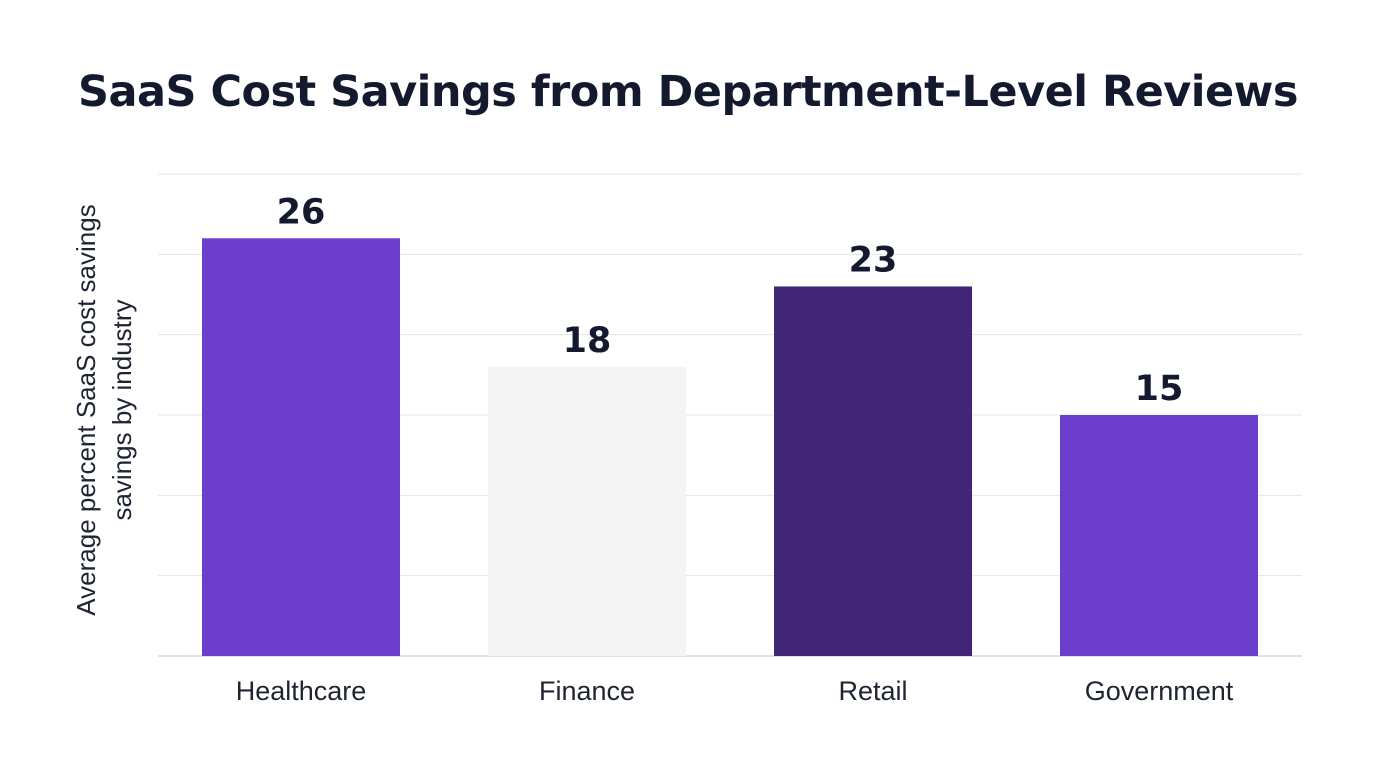 Image resolution: width=1376 pixels, height=768 pixels. Describe the element at coordinates (587, 511) in the screenshot. I see `bar-finance` at that location.